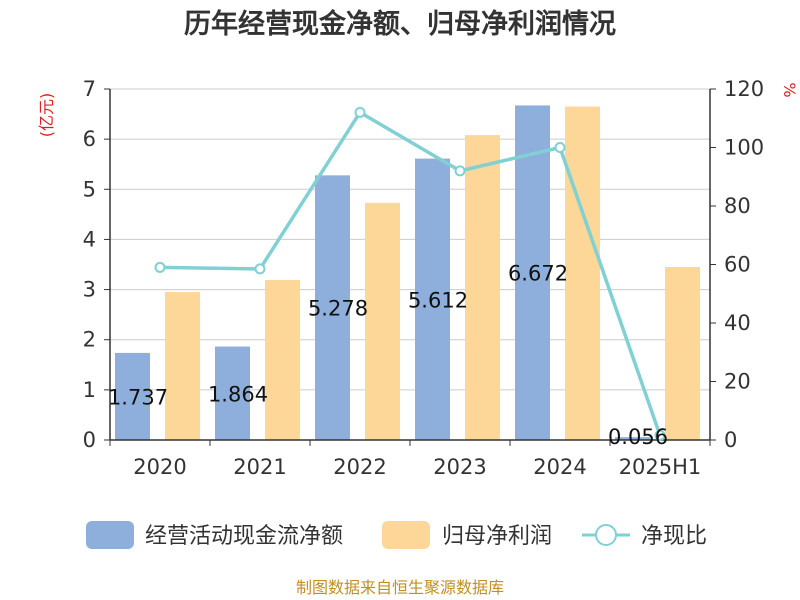 The width and height of the screenshot is (800, 600). Describe the element at coordinates (89, 139) in the screenshot. I see `left-tick-label: 6` at that location.